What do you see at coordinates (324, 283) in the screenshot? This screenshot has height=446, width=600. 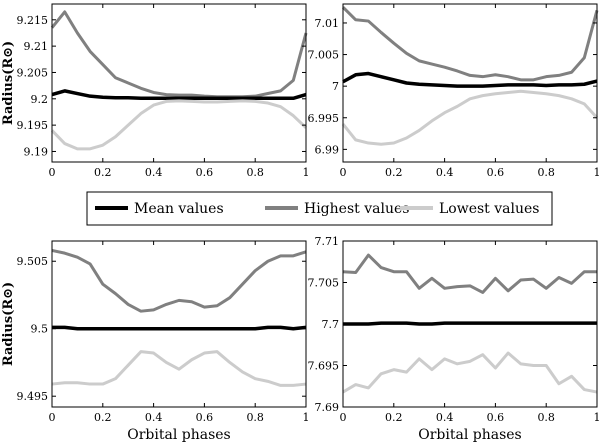 I see `y-tick-label: 7.705` at bounding box center [324, 283].